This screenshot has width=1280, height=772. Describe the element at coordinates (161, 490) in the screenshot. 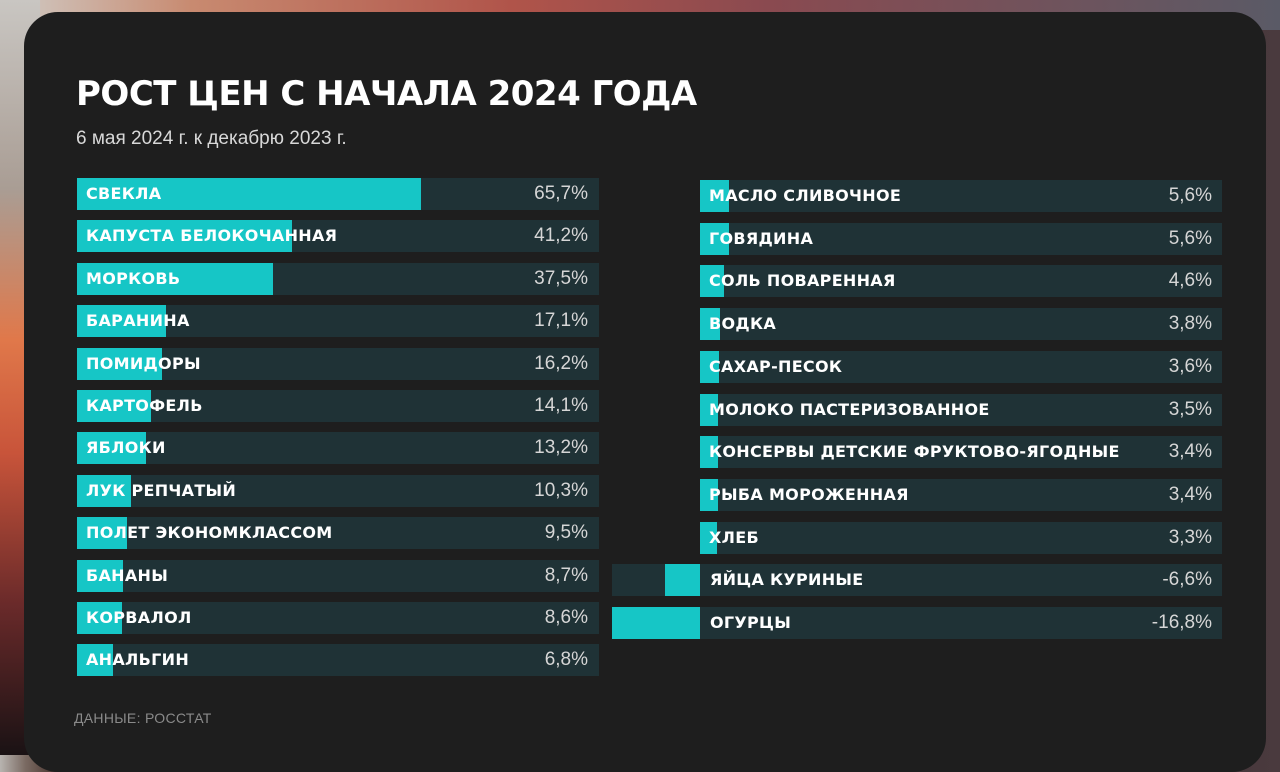

I see `bar-label: ЛУК РЕПЧАТЫЙ` at that location.